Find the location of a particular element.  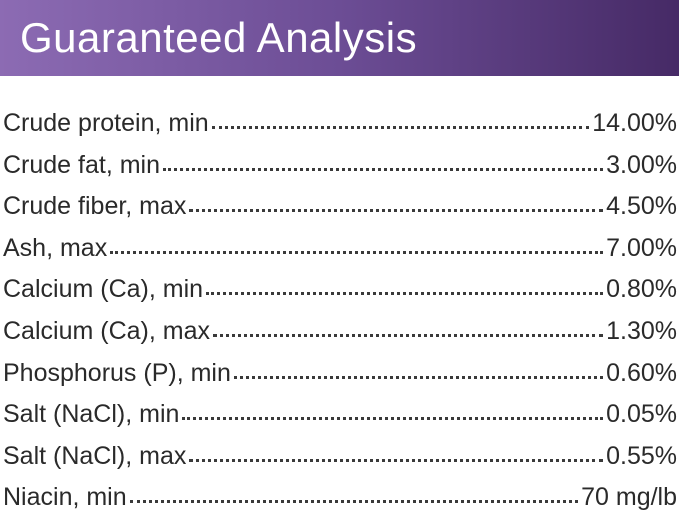

row: Niacin, min 70 mg/lb is located at coordinates (340, 504).